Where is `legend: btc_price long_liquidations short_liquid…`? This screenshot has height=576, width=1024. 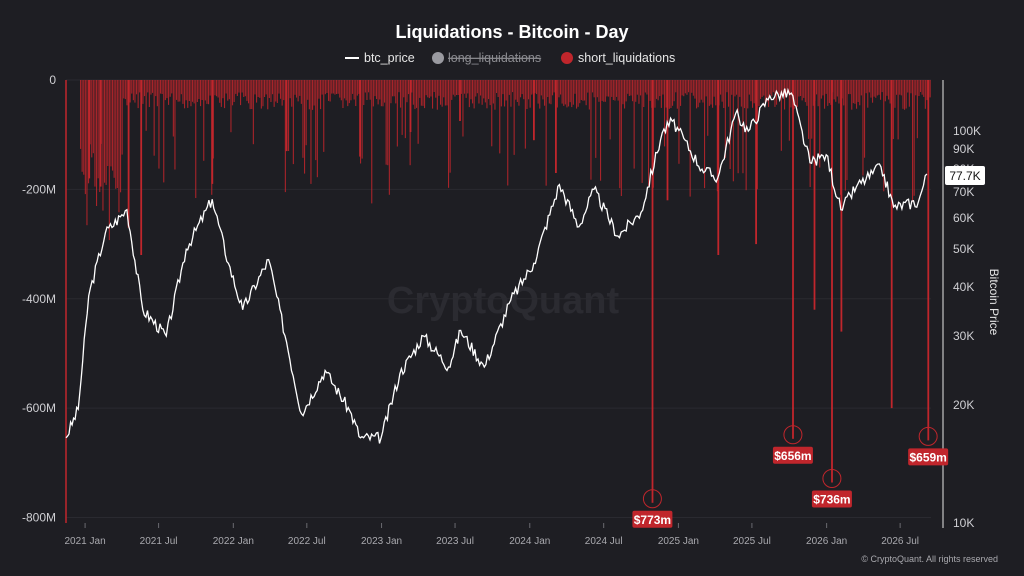
legend: btc_price long_liquidations short_liquid… is located at coordinates (510, 58).